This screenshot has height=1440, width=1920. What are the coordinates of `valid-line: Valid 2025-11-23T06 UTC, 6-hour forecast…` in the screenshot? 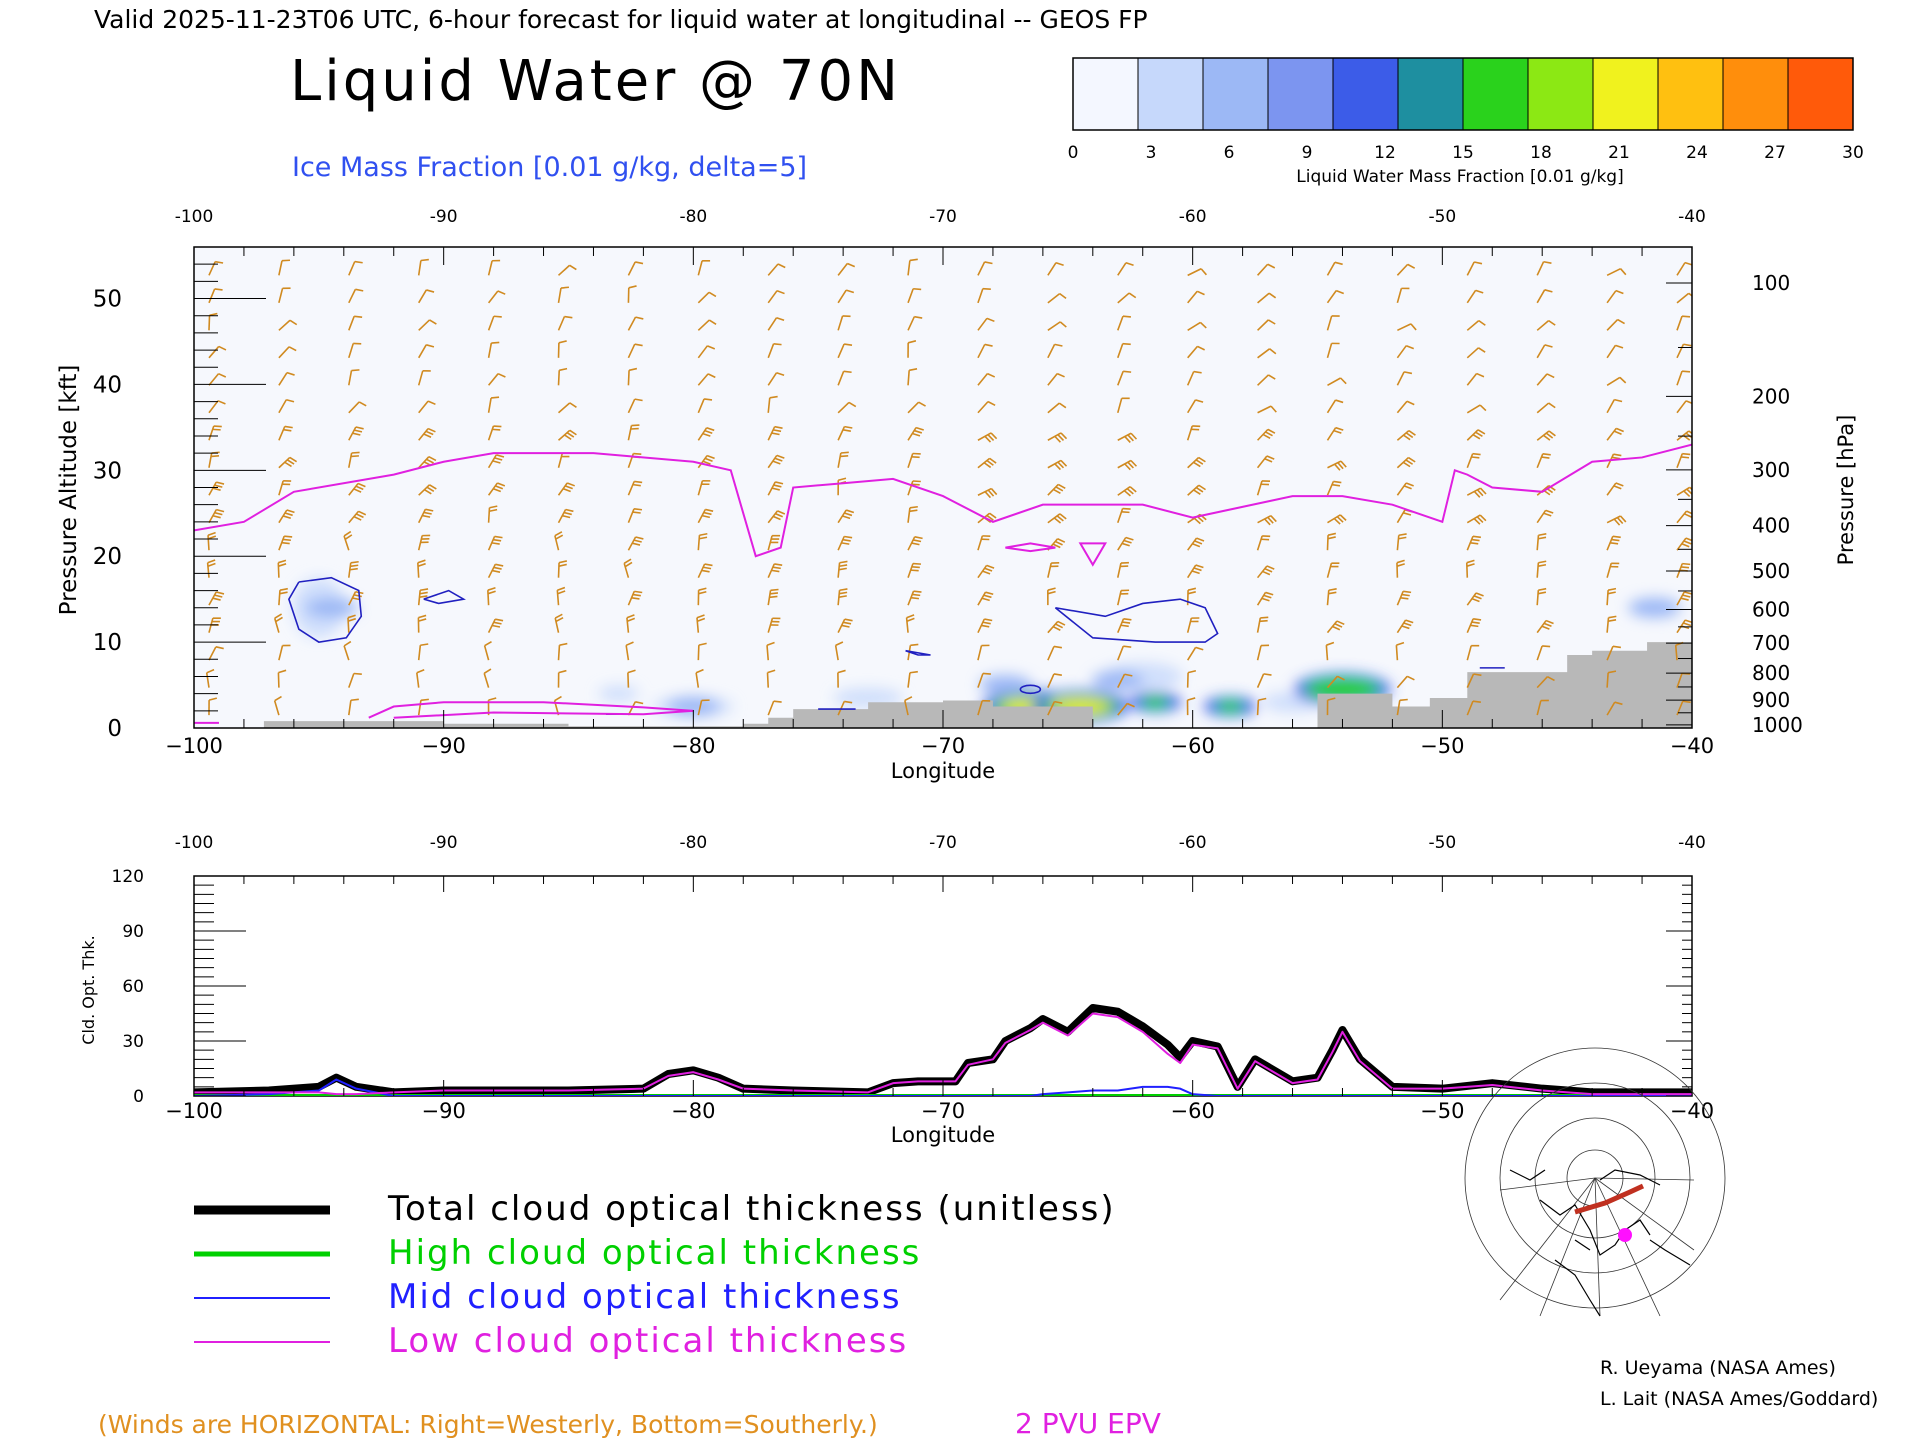 It's located at (621, 19).